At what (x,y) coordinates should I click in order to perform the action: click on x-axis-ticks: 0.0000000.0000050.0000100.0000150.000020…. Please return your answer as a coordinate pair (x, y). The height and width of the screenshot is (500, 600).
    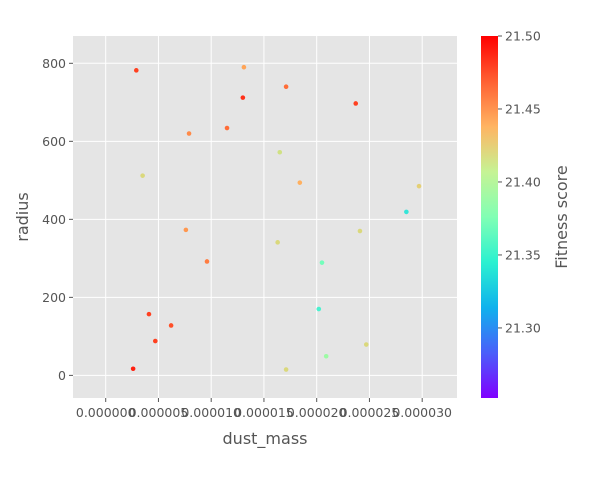
    Looking at the image, I should click on (264, 409).